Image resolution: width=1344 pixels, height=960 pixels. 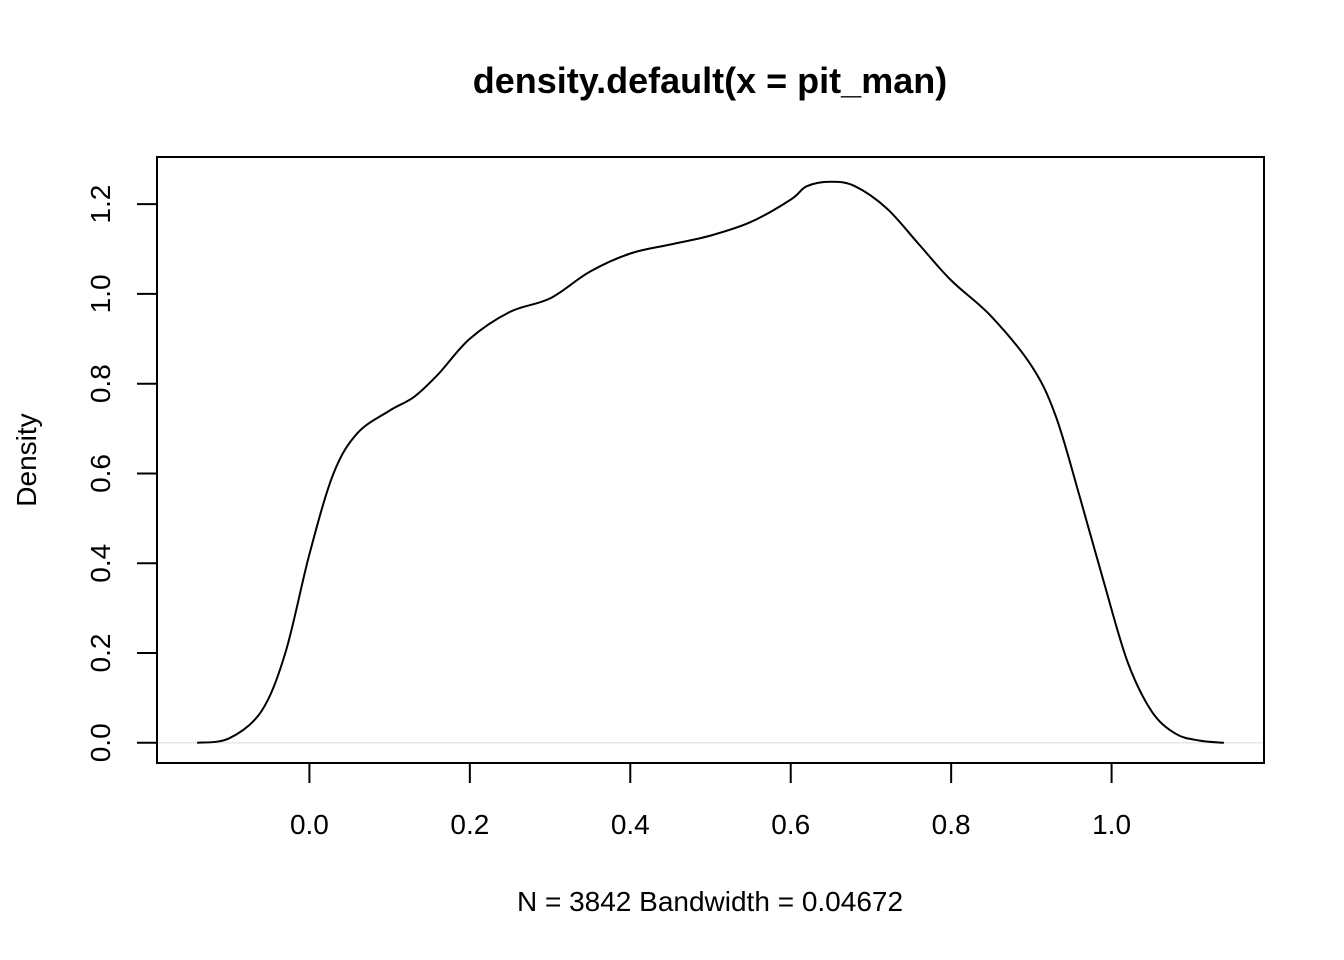 I want to click on x-tick-label: 0.4, so click(x=630, y=824).